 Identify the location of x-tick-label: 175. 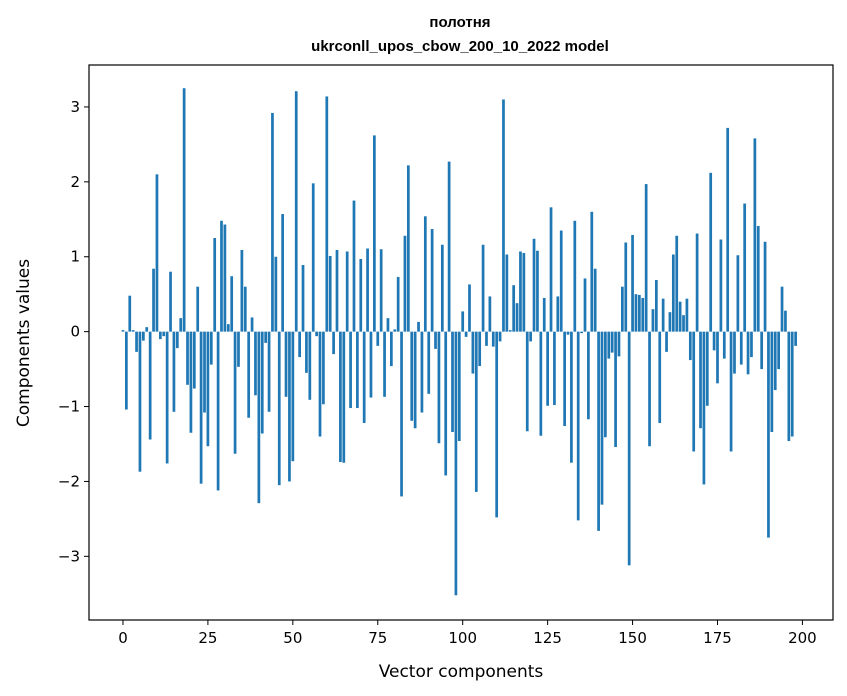
(717, 638).